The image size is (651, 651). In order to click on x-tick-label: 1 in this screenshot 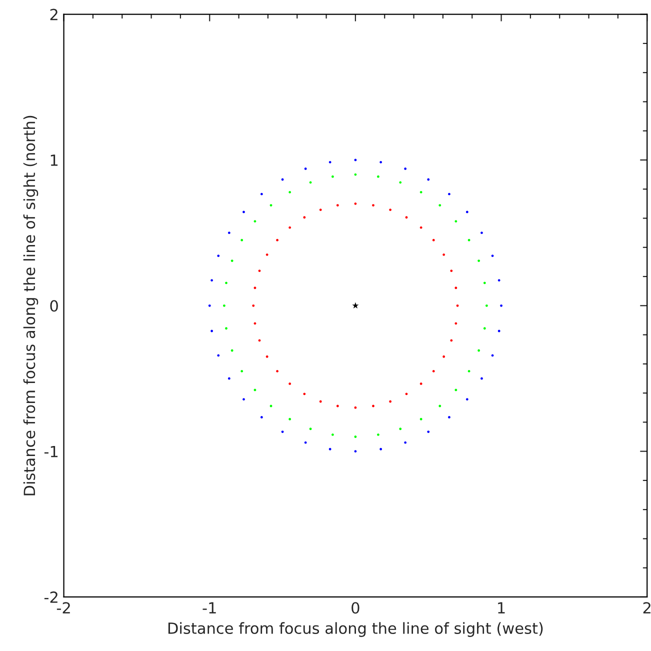, I will do `click(501, 608)`.